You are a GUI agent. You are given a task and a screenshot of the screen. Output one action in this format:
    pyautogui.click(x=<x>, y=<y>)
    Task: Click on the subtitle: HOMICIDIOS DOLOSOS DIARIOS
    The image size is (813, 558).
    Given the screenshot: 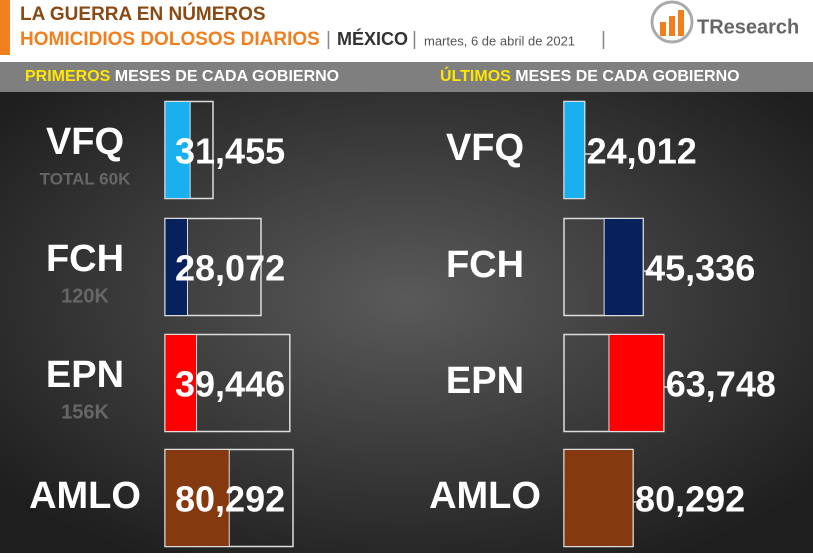 What is the action you would take?
    pyautogui.click(x=170, y=39)
    